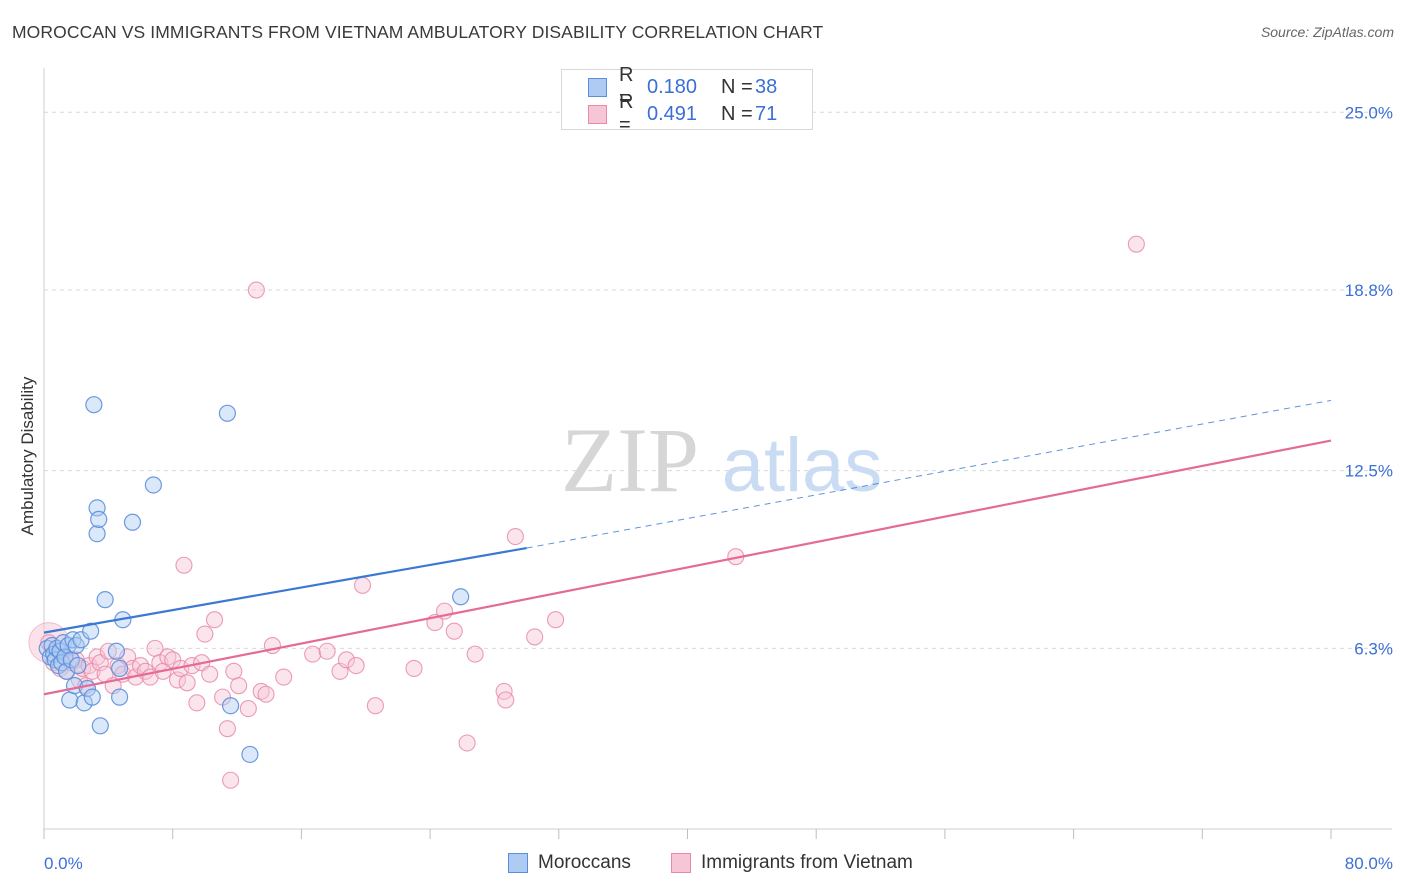  Describe the element at coordinates (584, 862) in the screenshot. I see `legend-label-moroccans: Moroccans` at that location.